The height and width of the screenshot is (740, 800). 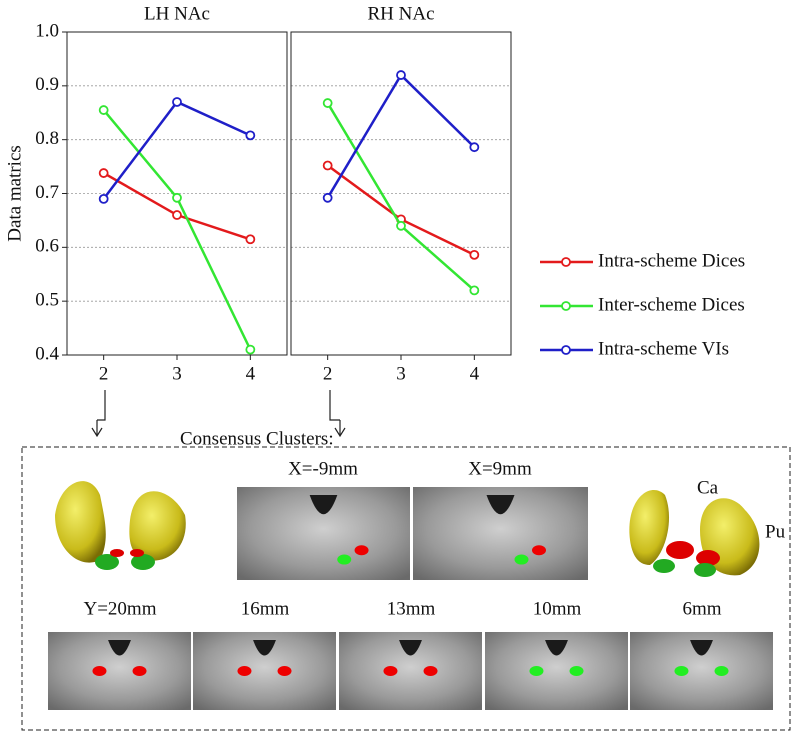 I want to click on view-label: 6mm, so click(x=701, y=608).